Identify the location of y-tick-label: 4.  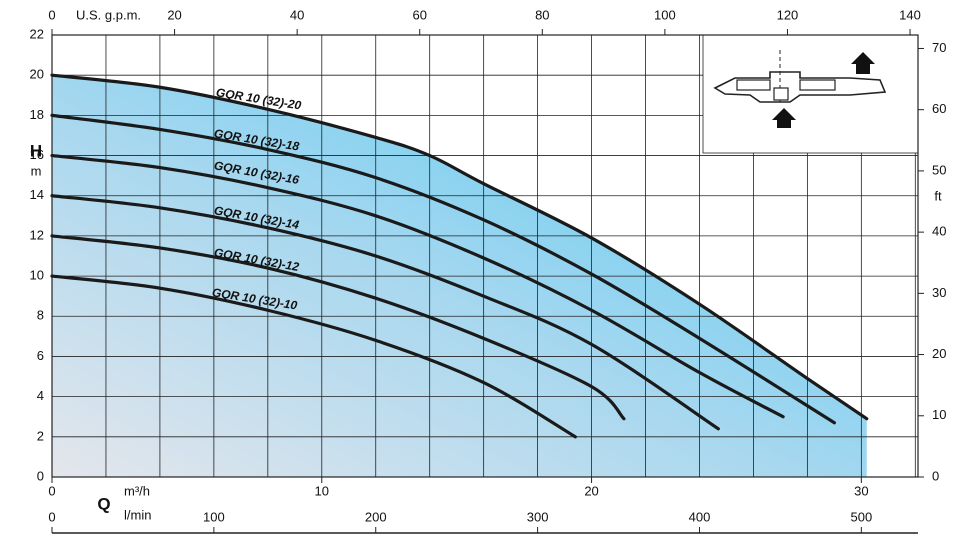
(40, 395).